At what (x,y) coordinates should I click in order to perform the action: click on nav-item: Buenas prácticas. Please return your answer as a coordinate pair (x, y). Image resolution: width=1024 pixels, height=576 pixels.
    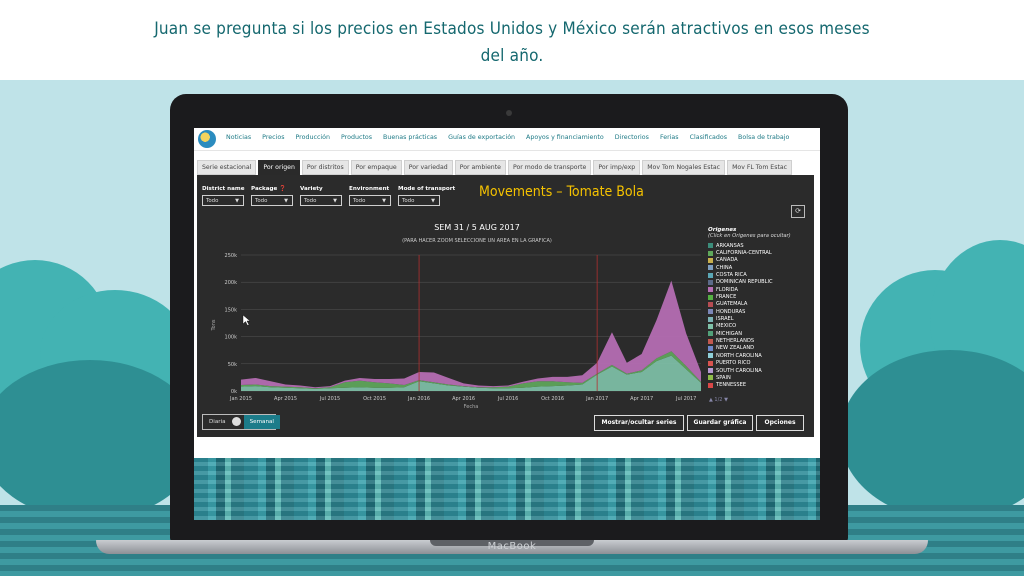
    Looking at the image, I should click on (410, 137).